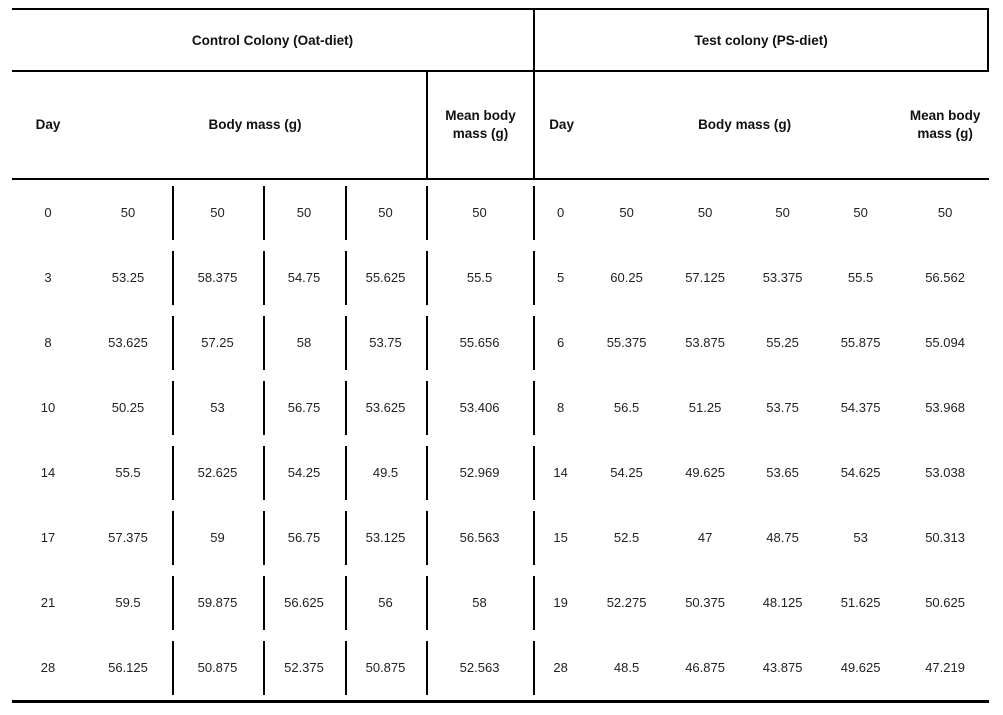  Describe the element at coordinates (128, 277) in the screenshot. I see `control-mass-cell: 53.25` at that location.